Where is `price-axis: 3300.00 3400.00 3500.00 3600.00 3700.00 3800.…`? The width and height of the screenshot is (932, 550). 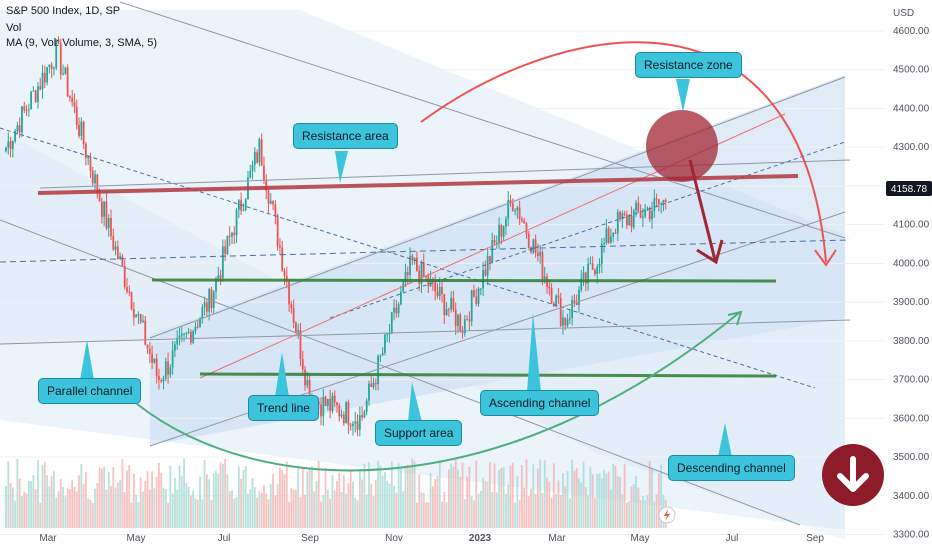
price-axis: 3300.00 3400.00 3500.00 3600.00 3700.00 3800.… is located at coordinates (911, 283).